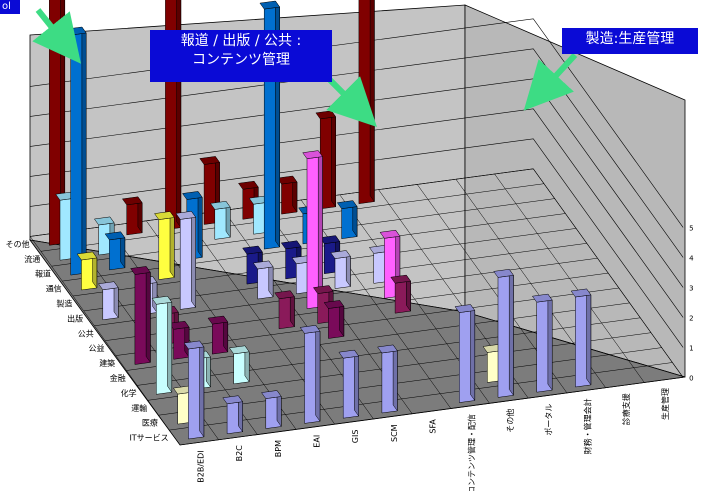  What do you see at coordinates (355, 437) in the screenshot?
I see `x-tick-label: GIS` at bounding box center [355, 437].